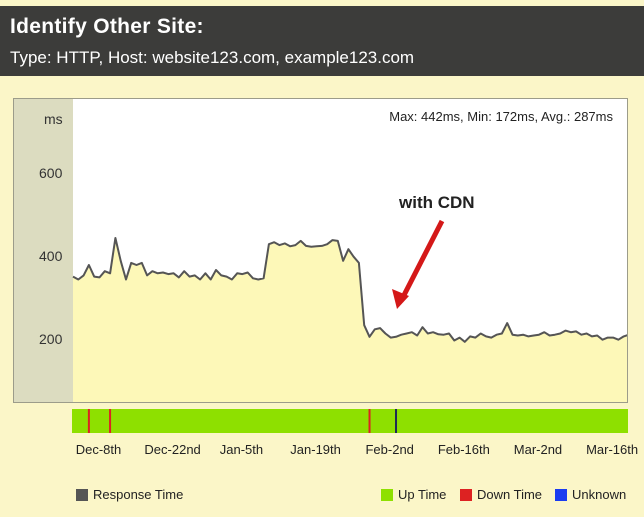 The image size is (644, 517). Describe the element at coordinates (51, 338) in the screenshot. I see `y-tick-label: 200` at that location.